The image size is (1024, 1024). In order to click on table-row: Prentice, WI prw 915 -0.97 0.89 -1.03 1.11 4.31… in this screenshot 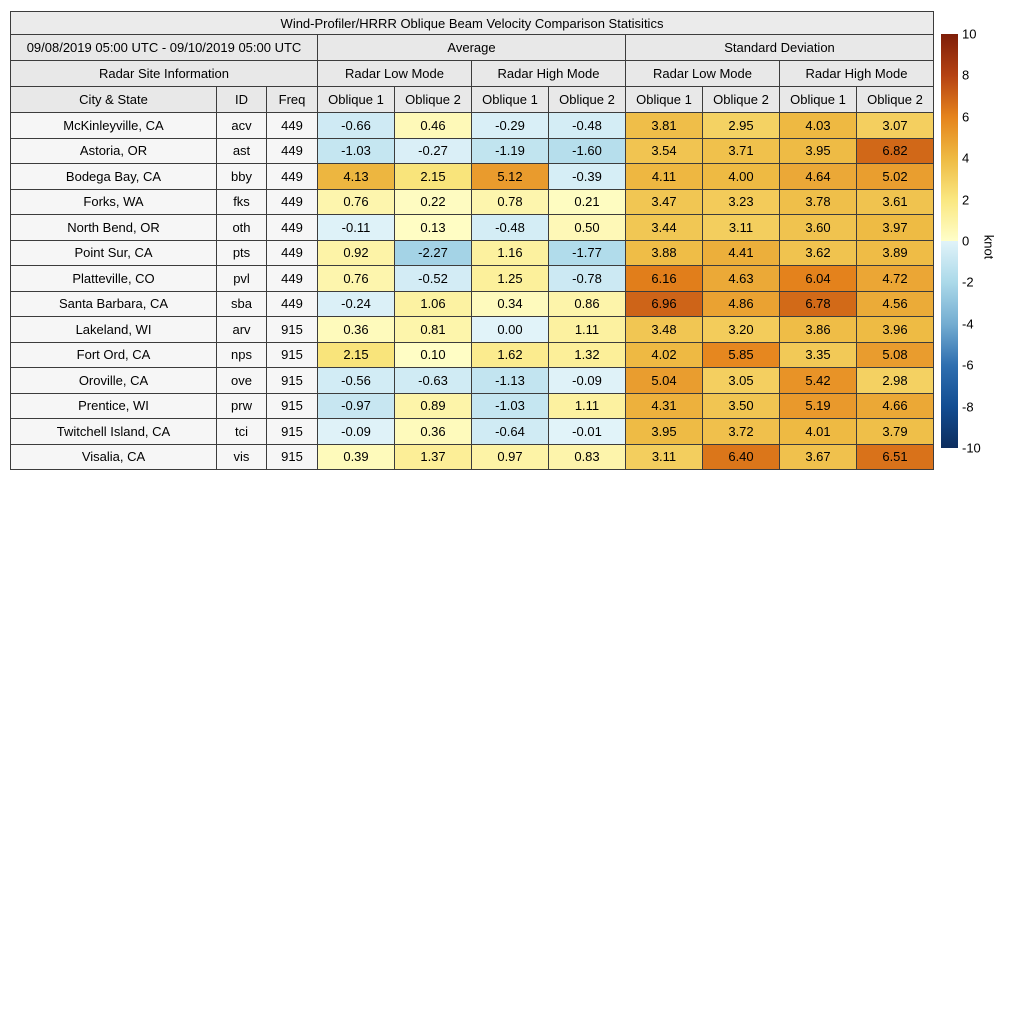, I will do `click(472, 405)`.